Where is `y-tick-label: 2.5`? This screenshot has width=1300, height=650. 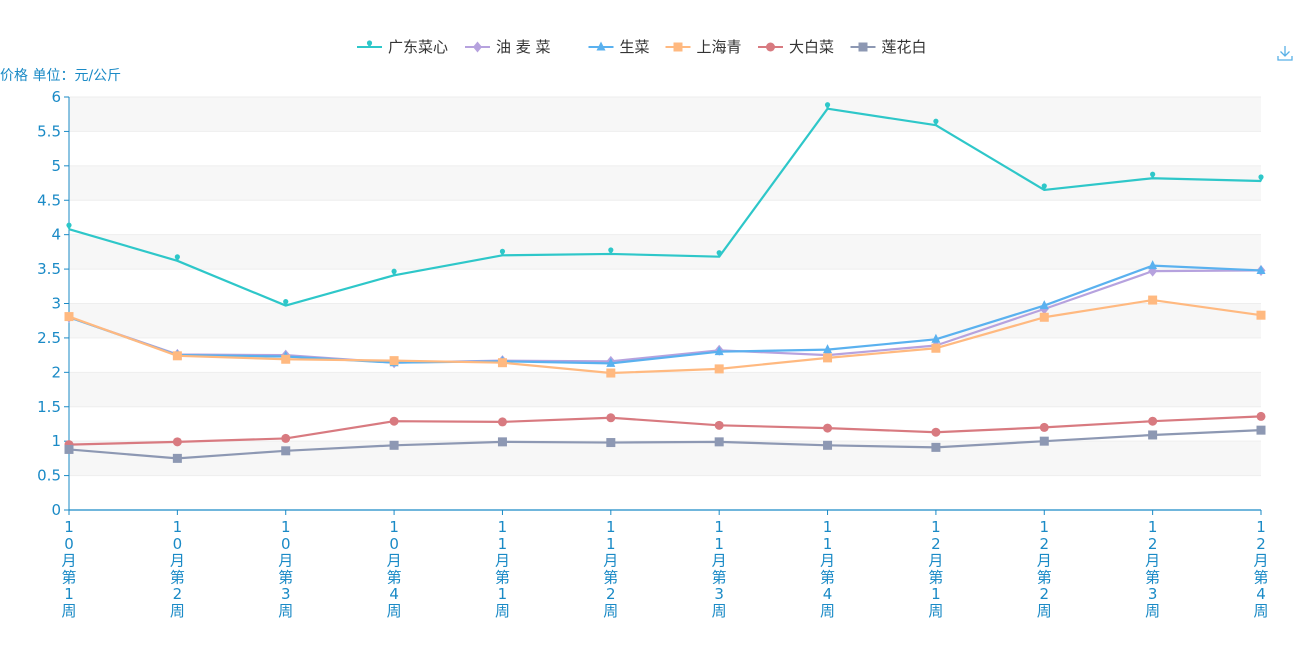 y-tick-label: 2.5 is located at coordinates (49, 338).